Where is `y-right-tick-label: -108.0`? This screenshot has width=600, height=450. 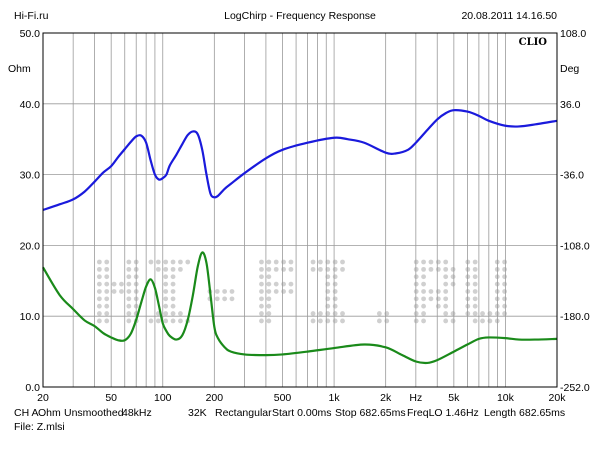 y-right-tick-label: -108.0 is located at coordinates (575, 246).